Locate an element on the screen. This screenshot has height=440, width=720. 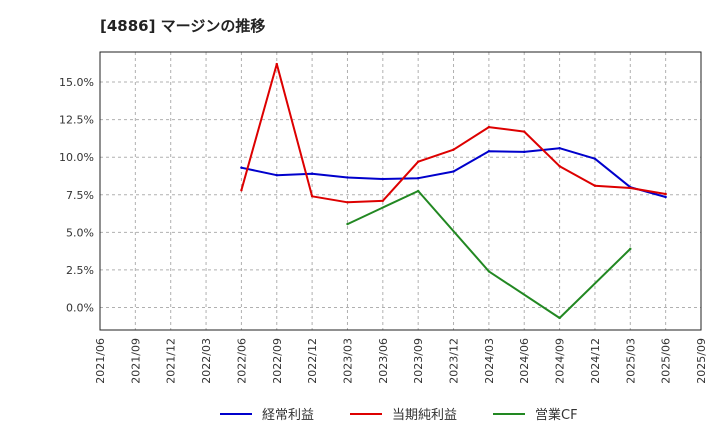
y-tick-label: 12.5% is located at coordinates (76, 120).